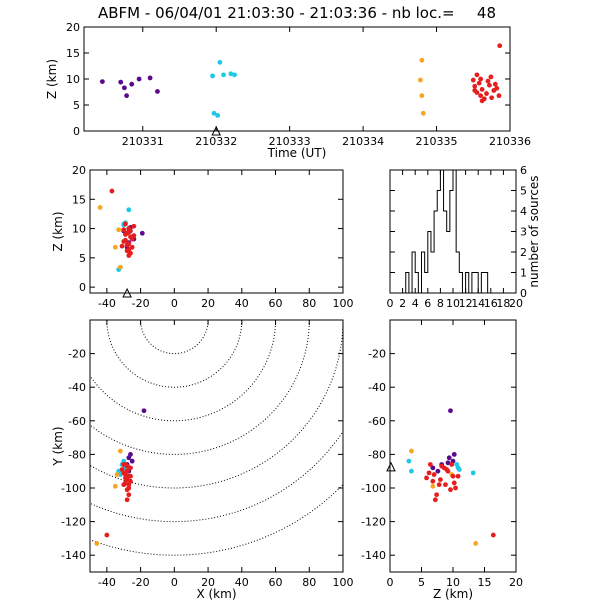 The image size is (600, 600). What do you see at coordinates (402, 303) in the screenshot?
I see `x-tick-label: 2` at bounding box center [402, 303].